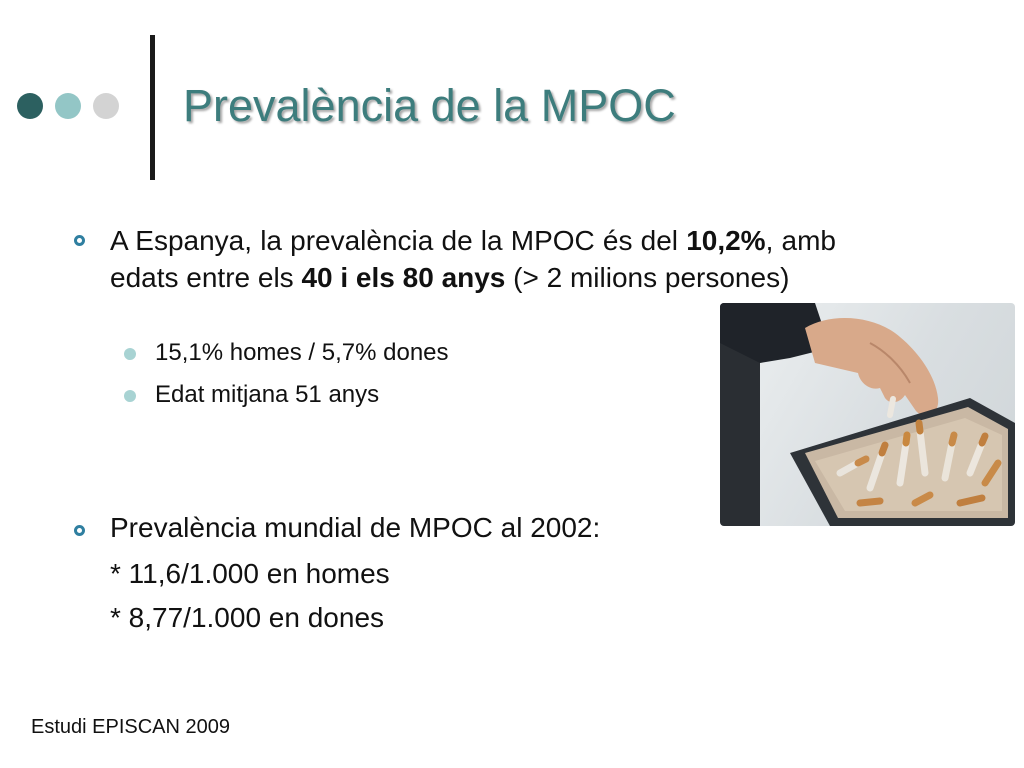 The image size is (1024, 768). I want to click on bullet1-bold-ages: 40 i els 80 anys, so click(403, 277).